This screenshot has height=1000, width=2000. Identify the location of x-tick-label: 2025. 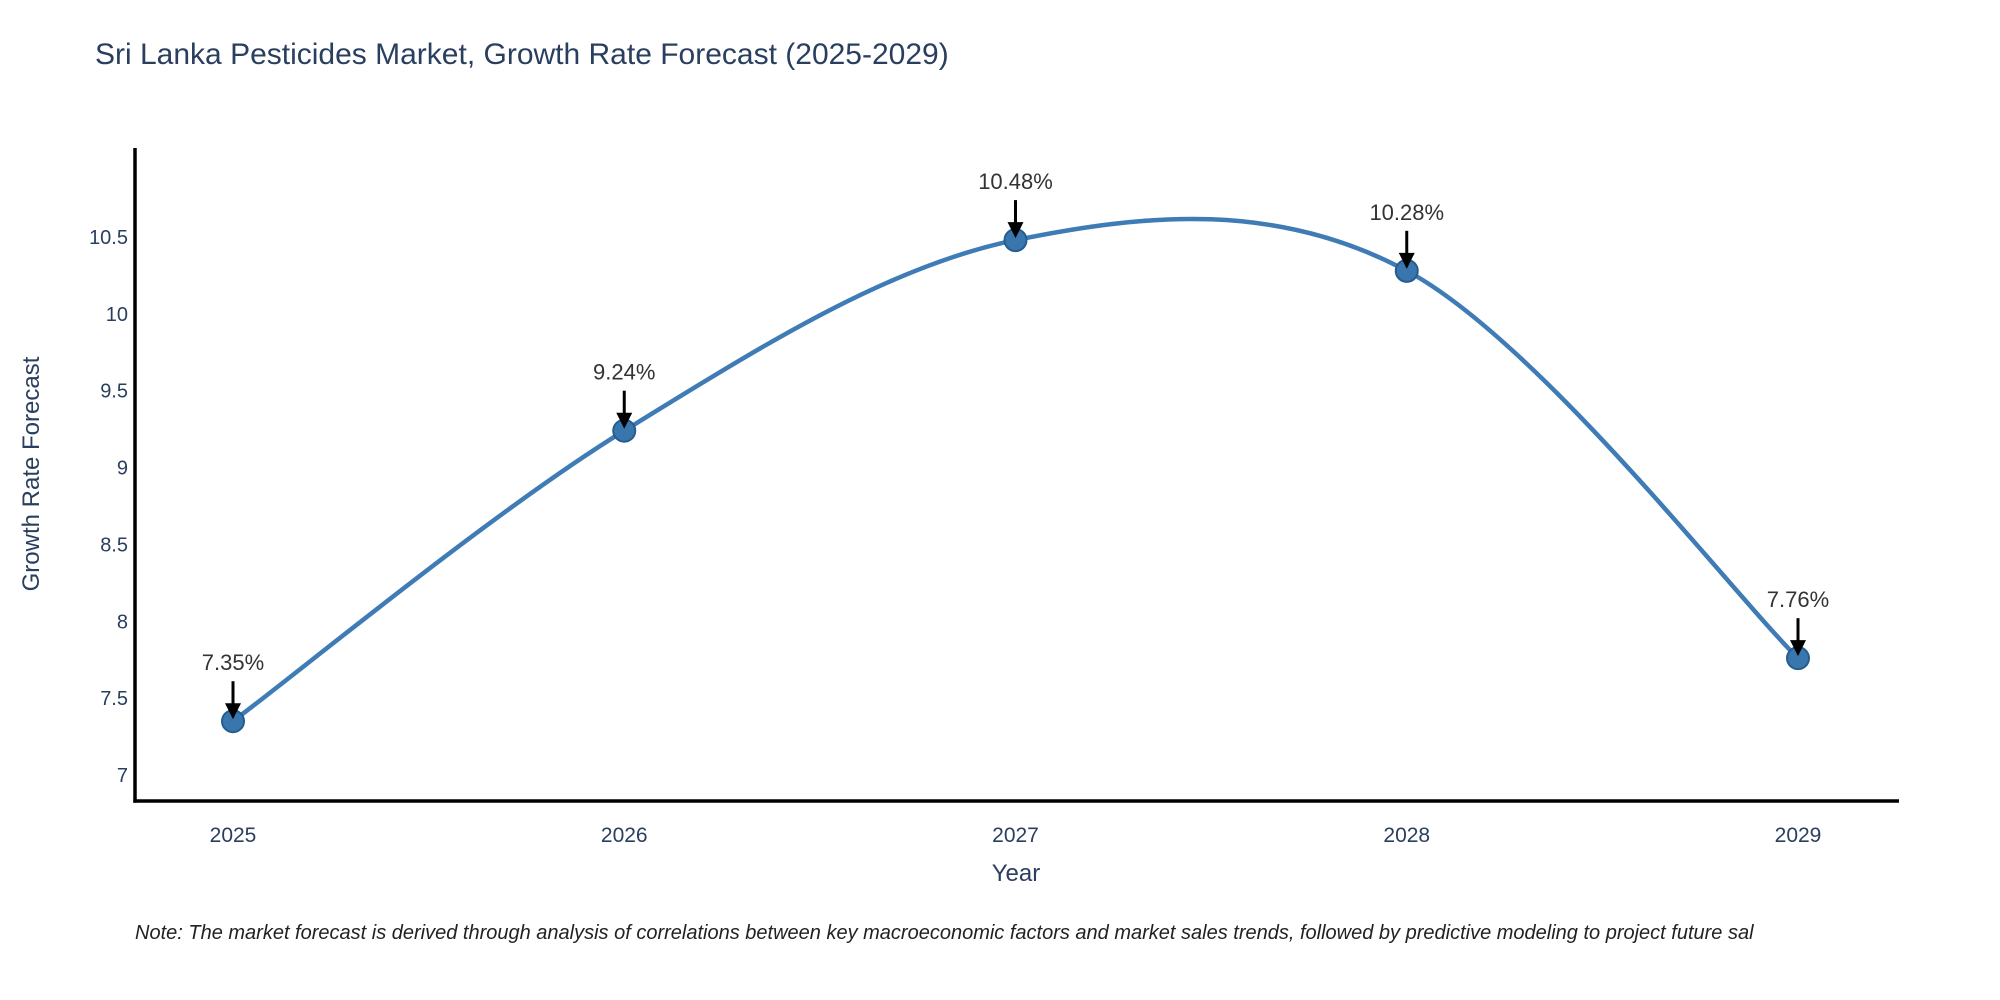
(233, 835).